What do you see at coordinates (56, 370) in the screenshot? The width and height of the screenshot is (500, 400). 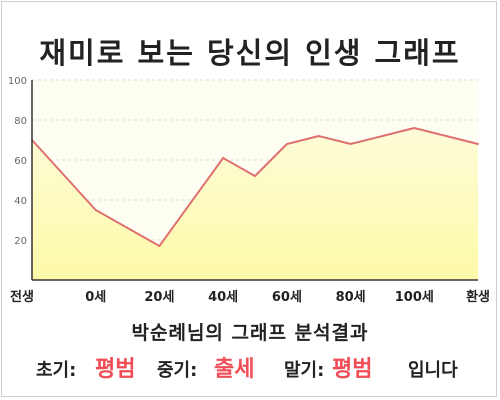 I see `early-label: 초기:` at bounding box center [56, 370].